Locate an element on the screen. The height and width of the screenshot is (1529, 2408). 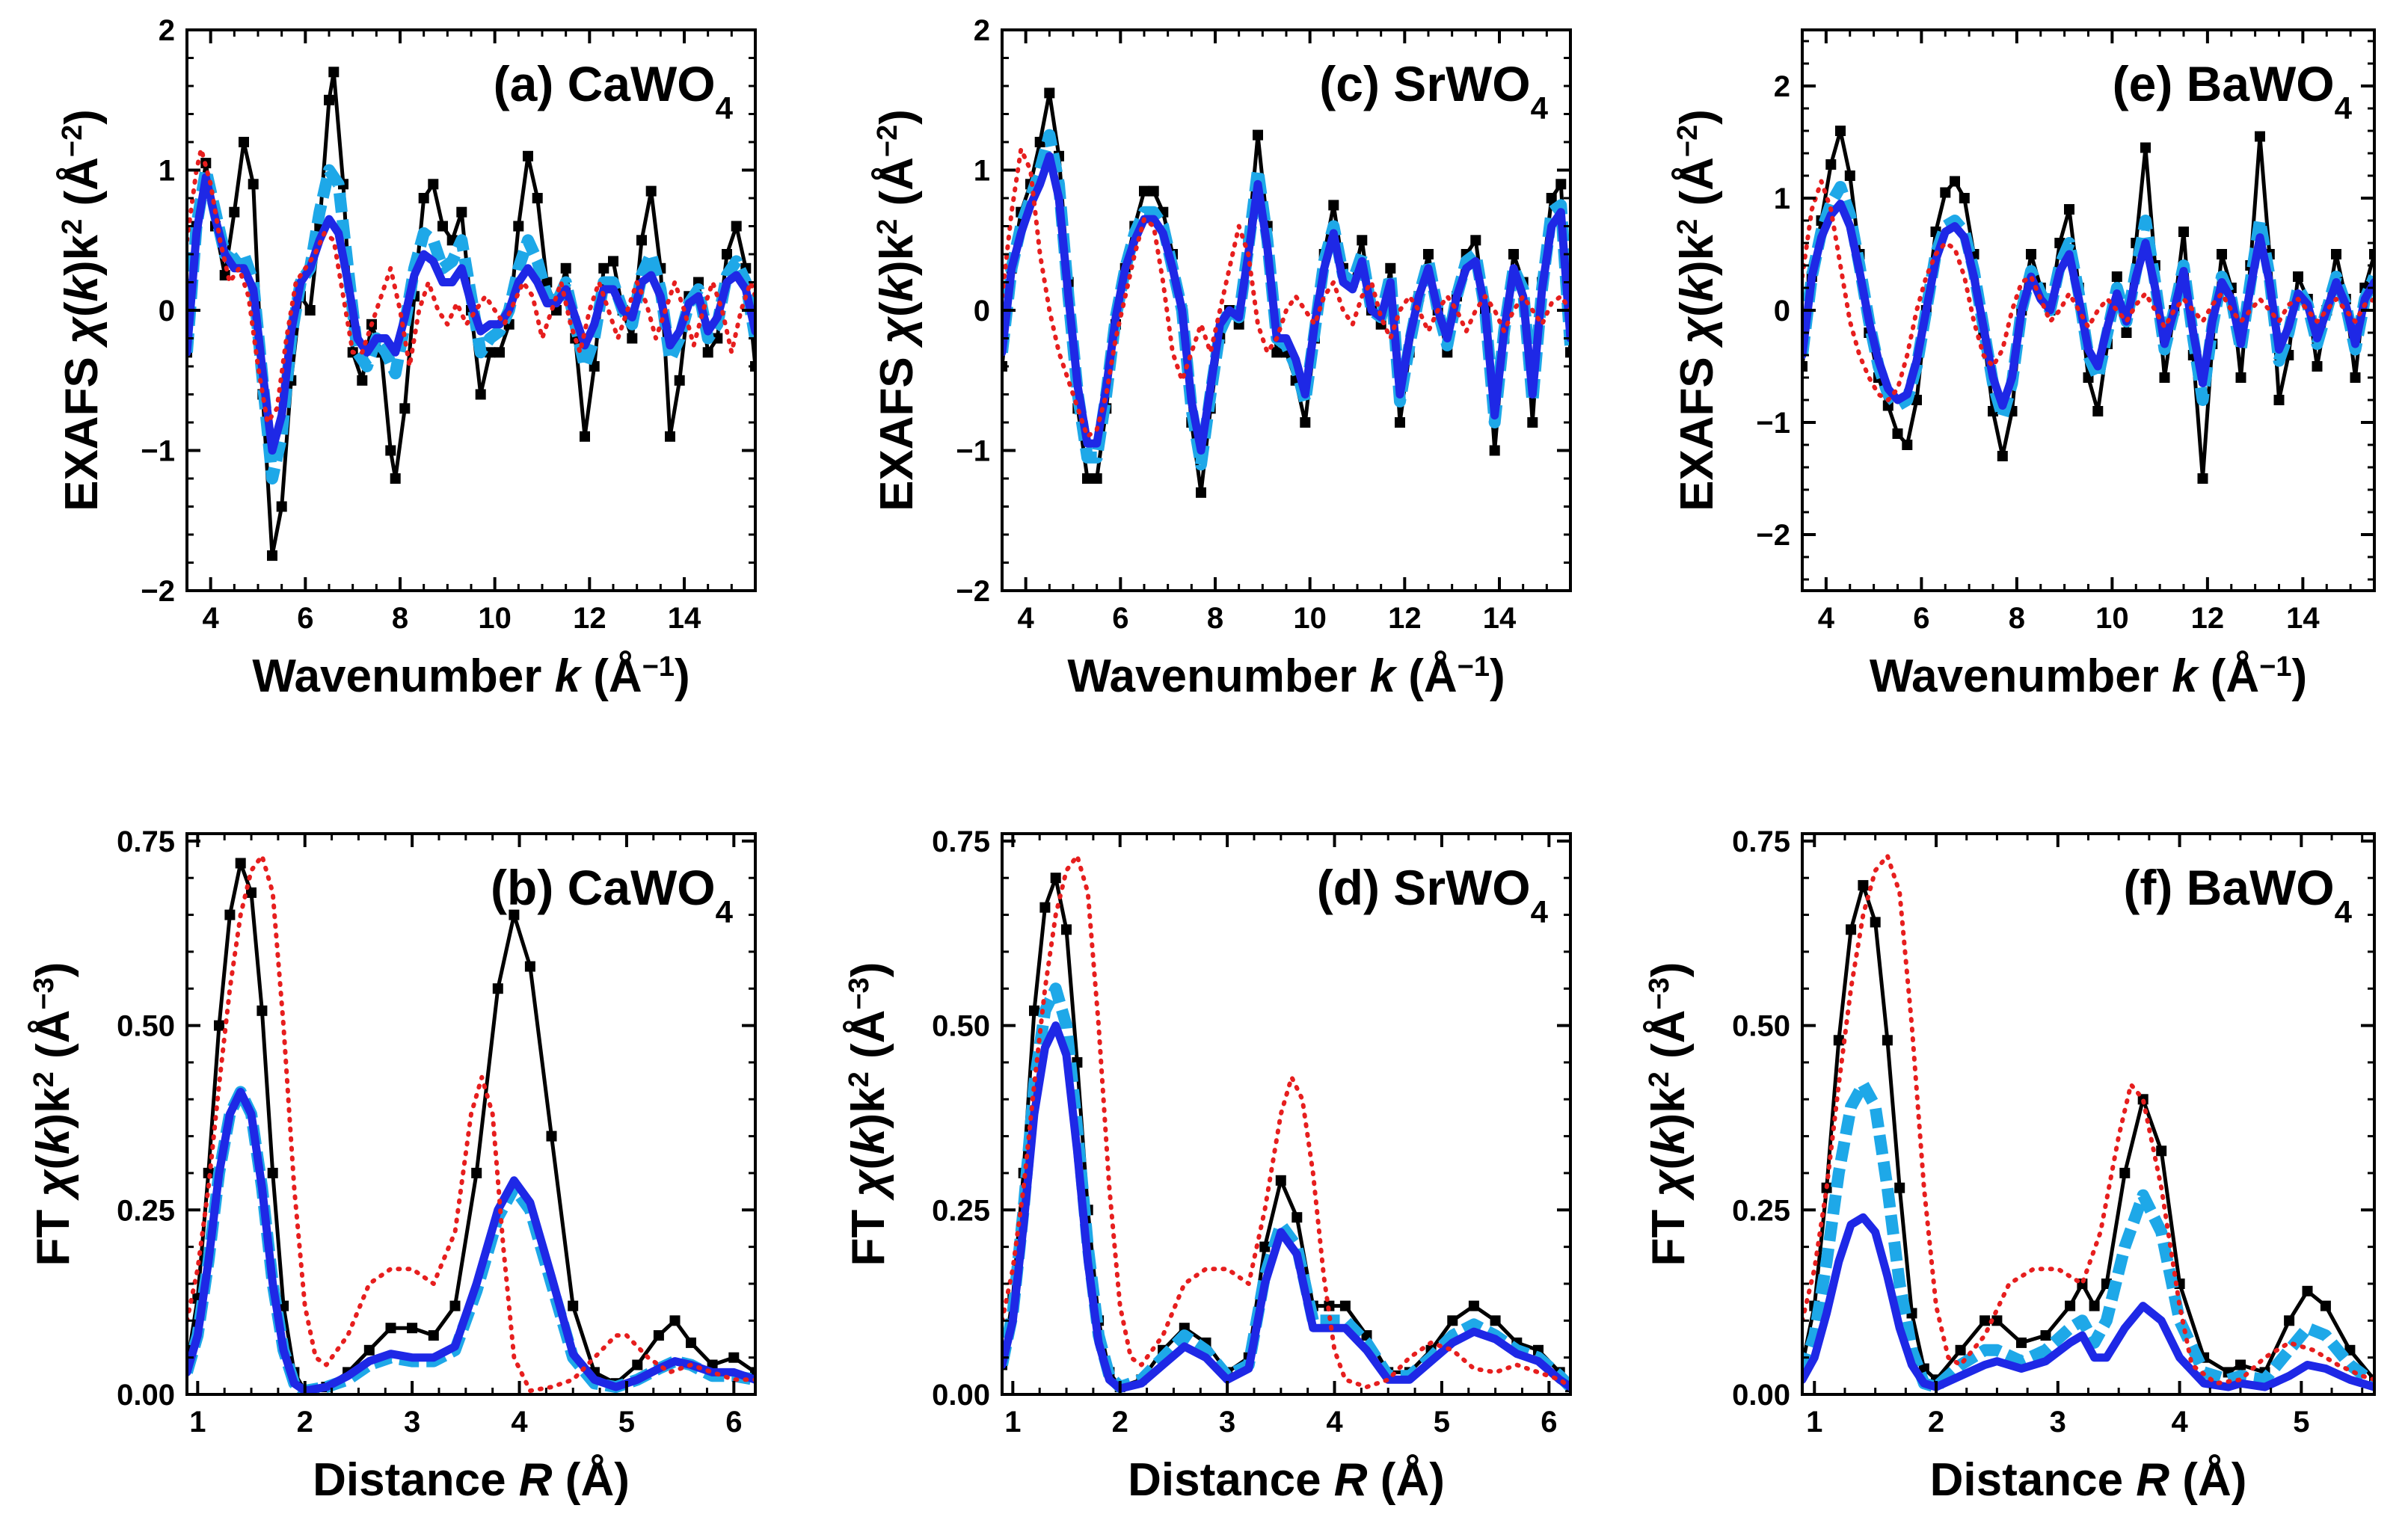
x-tick-label: 6 is located at coordinates (1120, 618).